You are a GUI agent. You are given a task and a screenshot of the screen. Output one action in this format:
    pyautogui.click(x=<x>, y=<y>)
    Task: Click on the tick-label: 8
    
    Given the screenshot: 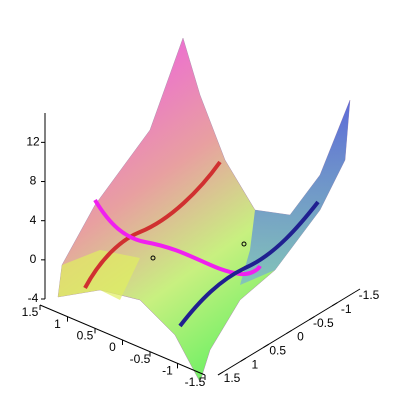 What is the action you would take?
    pyautogui.click(x=33, y=181)
    